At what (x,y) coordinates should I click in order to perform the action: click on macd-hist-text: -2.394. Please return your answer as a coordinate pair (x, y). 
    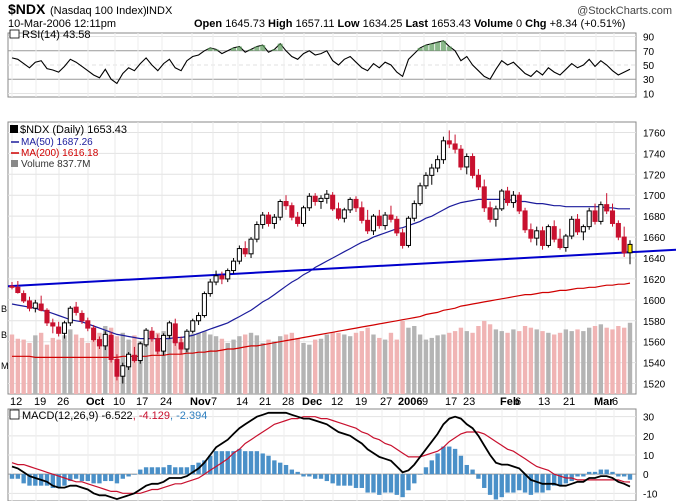
    Looking at the image, I should click on (191, 416).